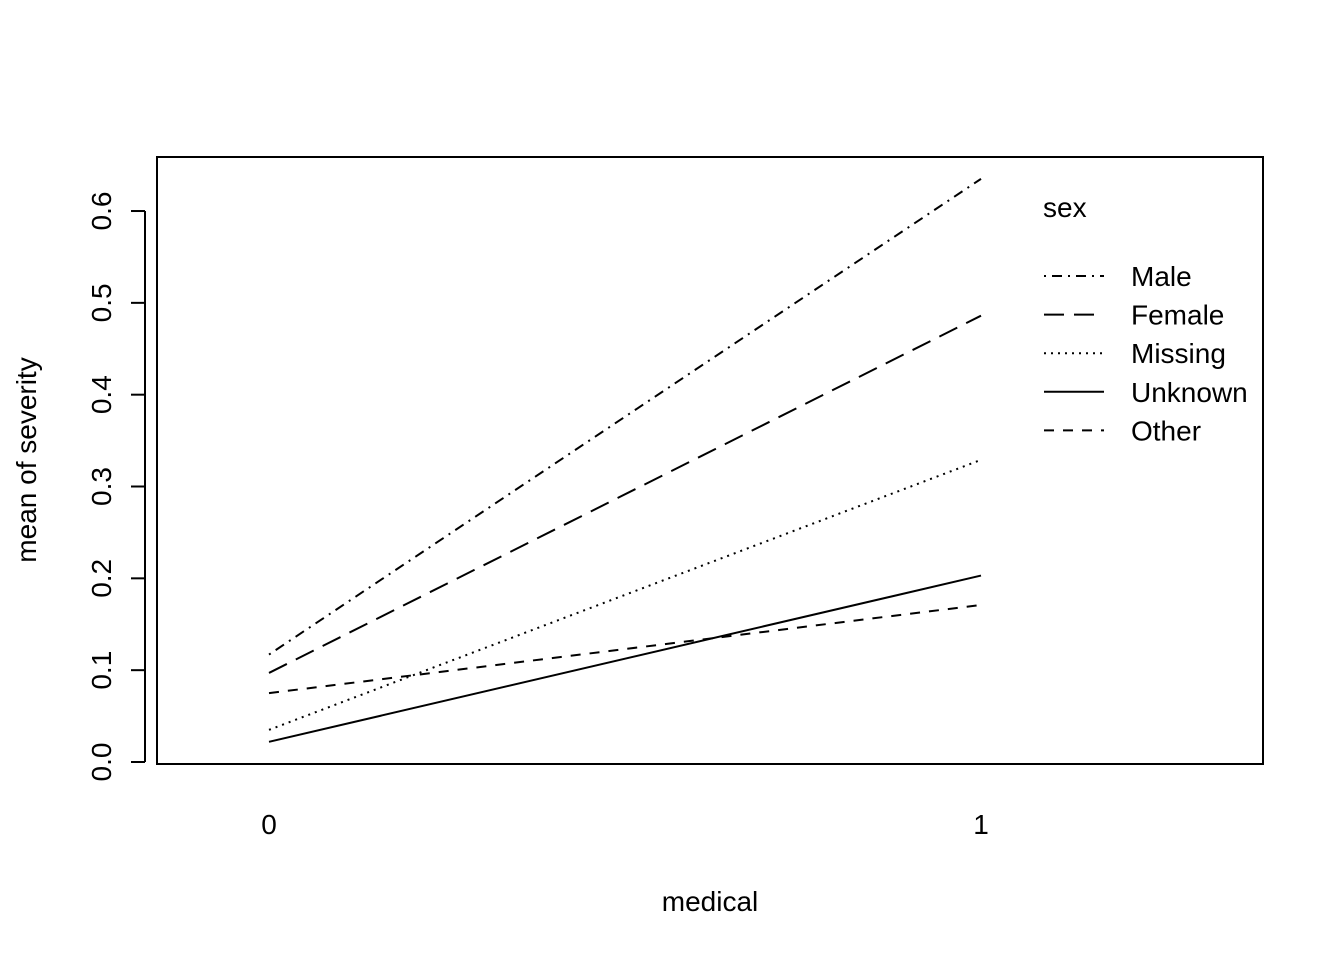 The height and width of the screenshot is (960, 1344). Describe the element at coordinates (1166, 430) in the screenshot. I see `legend-label-other: Other` at that location.